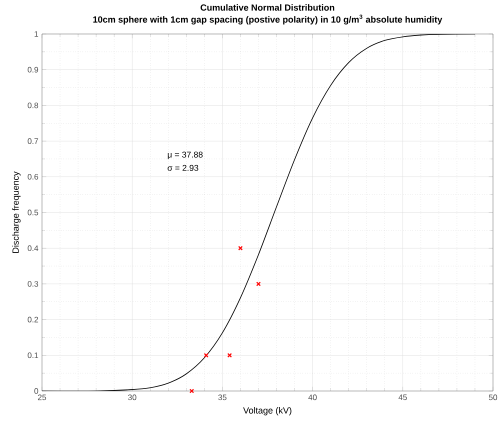  Describe the element at coordinates (267, 411) in the screenshot. I see `x-axis-title: Voltage (kV)` at that location.